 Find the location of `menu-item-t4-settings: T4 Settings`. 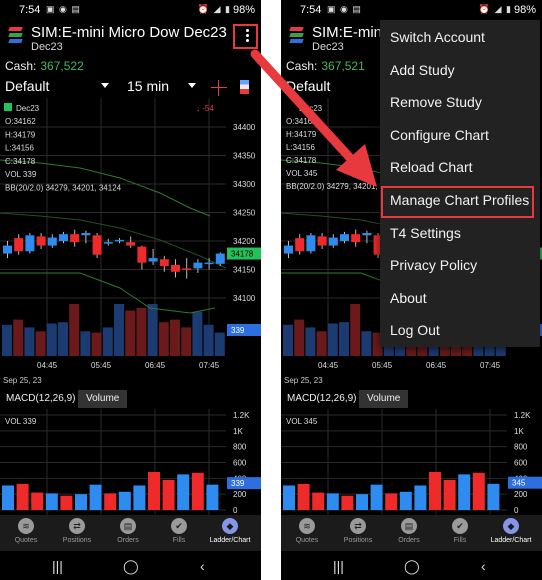

menu-item-t4-settings: T4 Settings is located at coordinates (425, 232).